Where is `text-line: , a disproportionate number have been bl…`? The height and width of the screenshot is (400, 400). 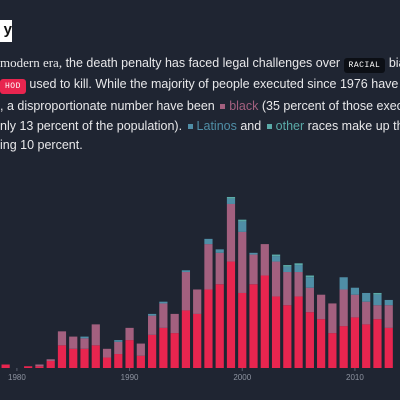 text-line: , a disproportionate number have been bl… is located at coordinates (200, 106).